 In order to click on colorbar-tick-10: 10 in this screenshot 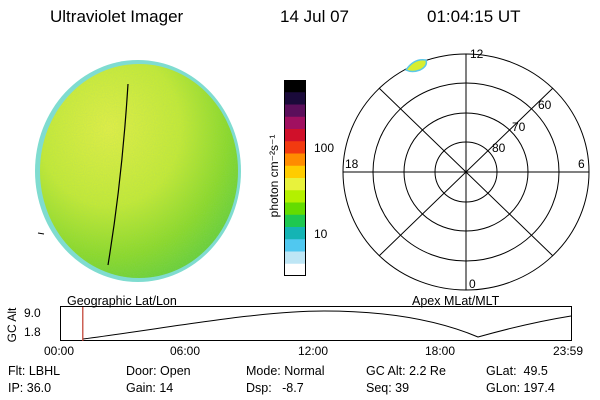, I will do `click(321, 234)`.